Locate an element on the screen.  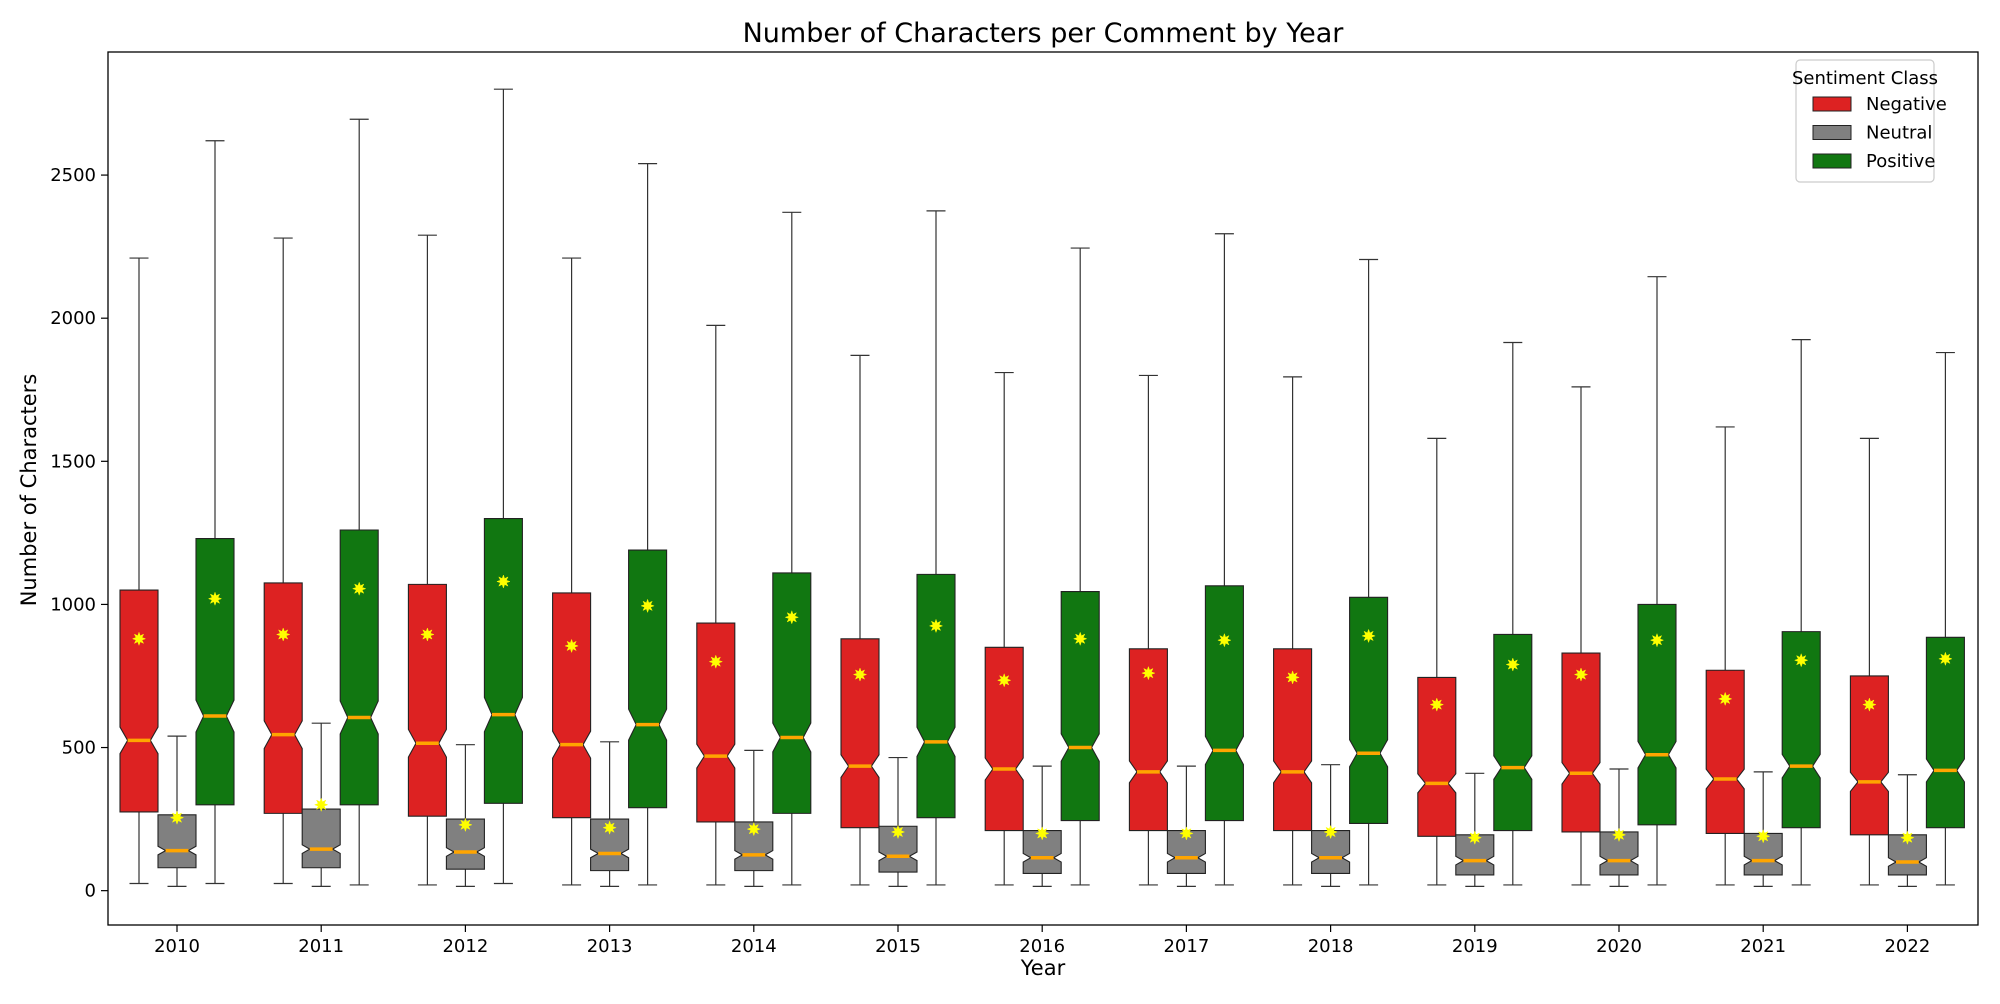
box-negative-2013 is located at coordinates (572, 571).